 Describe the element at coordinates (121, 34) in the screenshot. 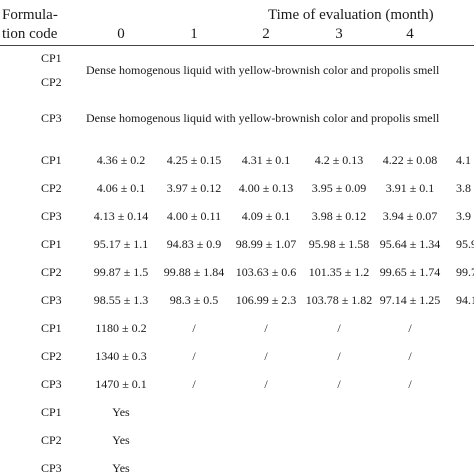

I see `month-header: 0` at that location.